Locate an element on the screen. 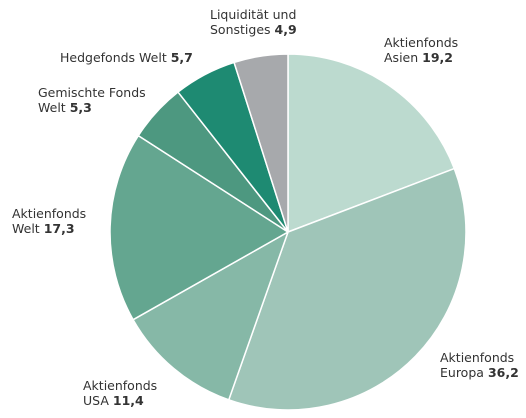 This screenshot has width=526, height=418. slice-label: Aktienfonds Europa 36,2 is located at coordinates (479, 365).